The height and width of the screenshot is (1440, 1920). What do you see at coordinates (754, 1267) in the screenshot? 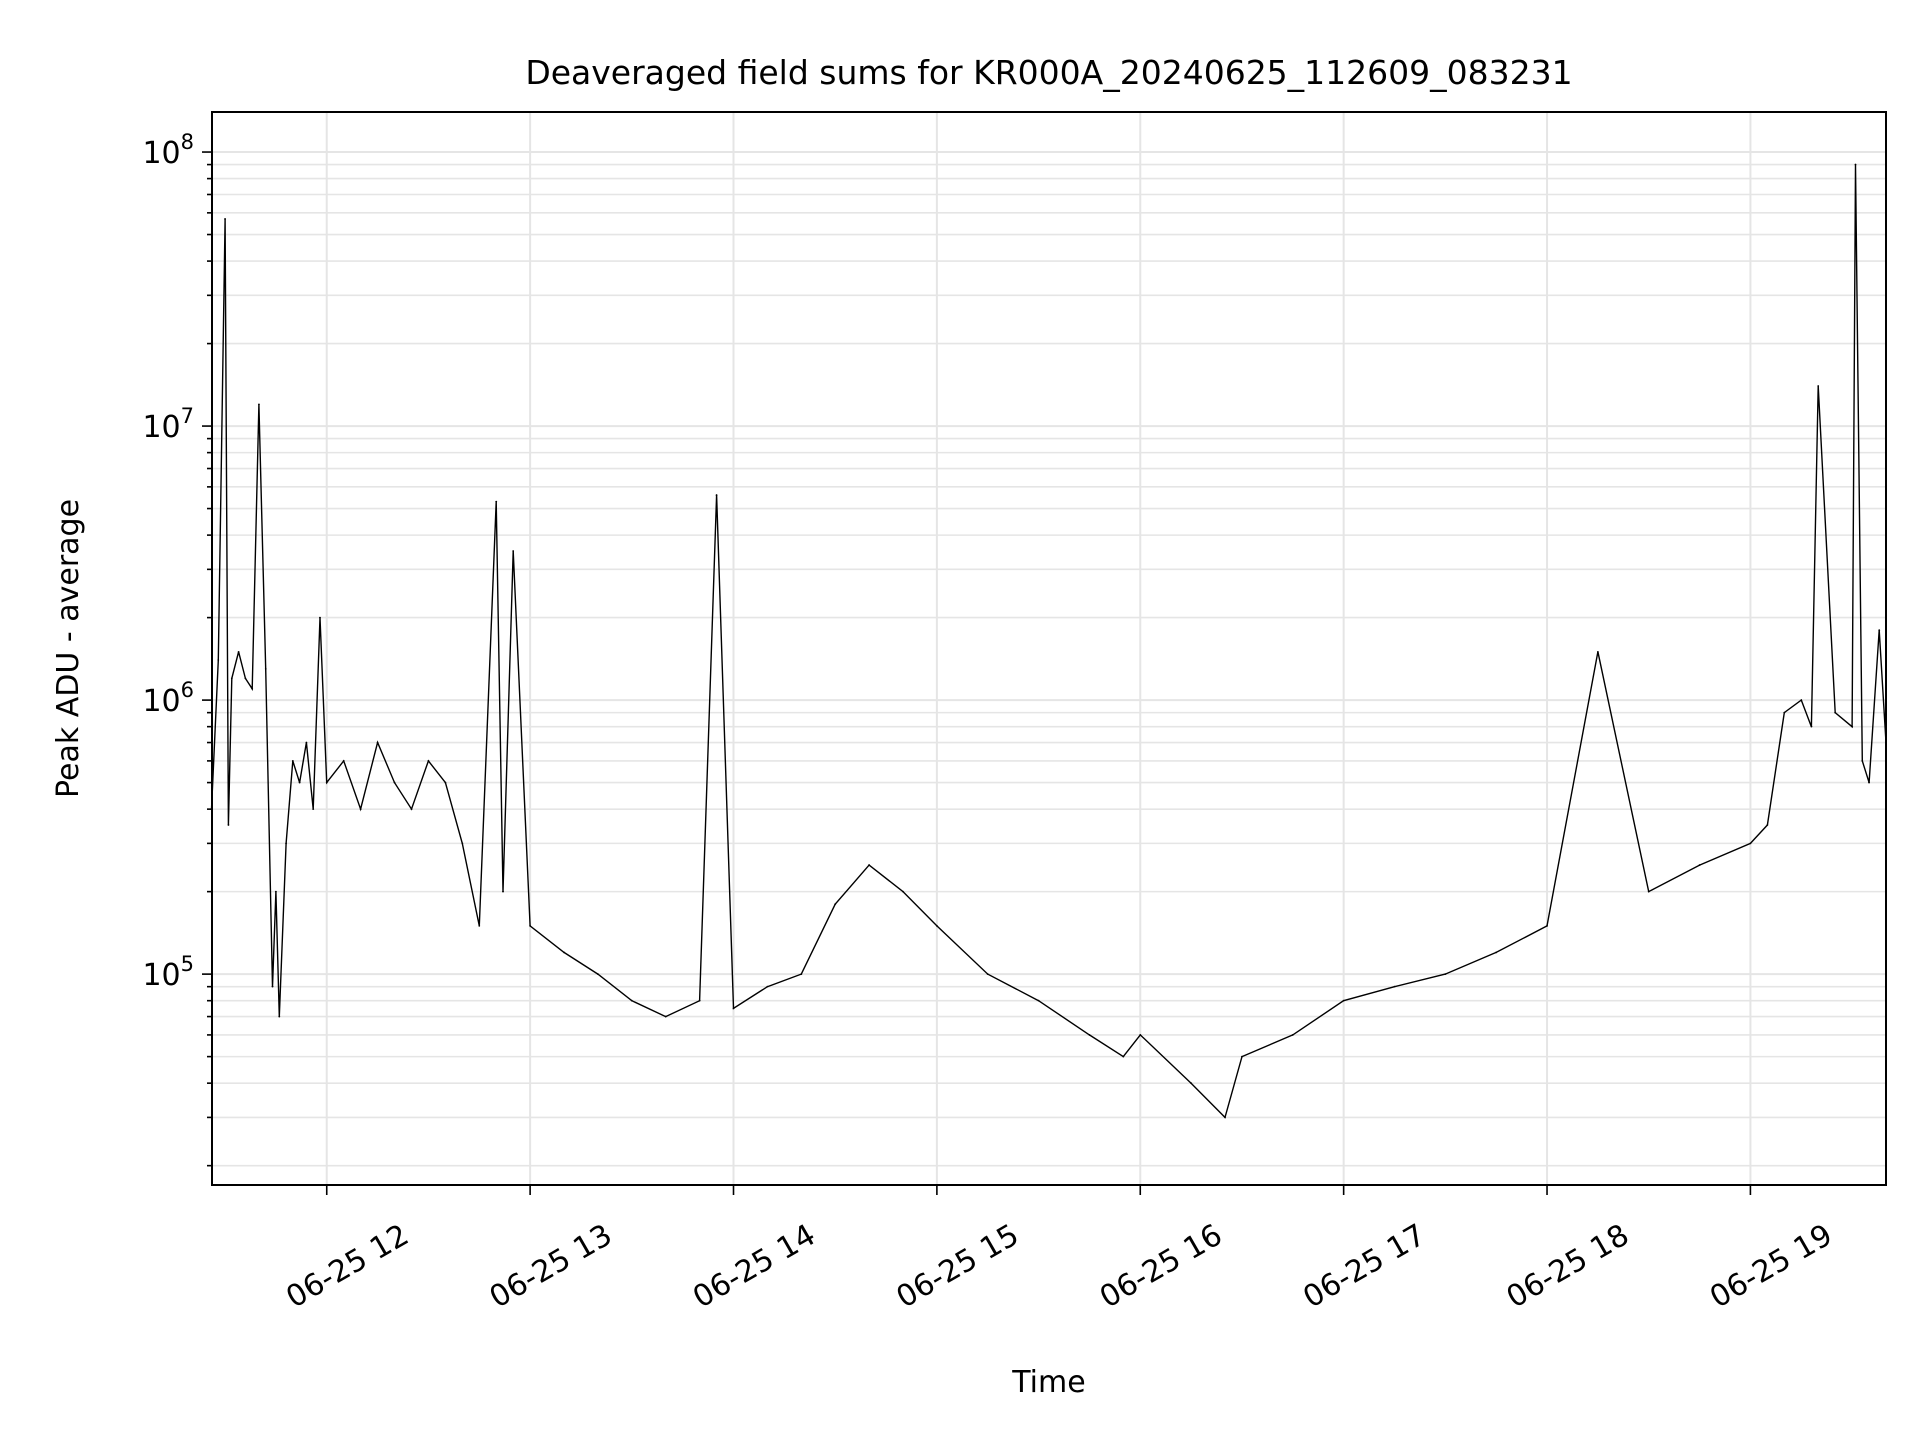
I see `x-tick-label: 06-25 14` at bounding box center [754, 1267].